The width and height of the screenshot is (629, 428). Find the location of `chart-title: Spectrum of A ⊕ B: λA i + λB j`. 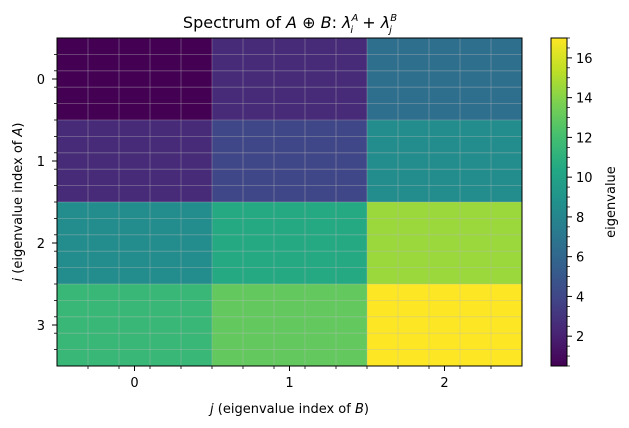

chart-title: Spectrum of A ⊕ B: λA i + λB j is located at coordinates (290, 24).